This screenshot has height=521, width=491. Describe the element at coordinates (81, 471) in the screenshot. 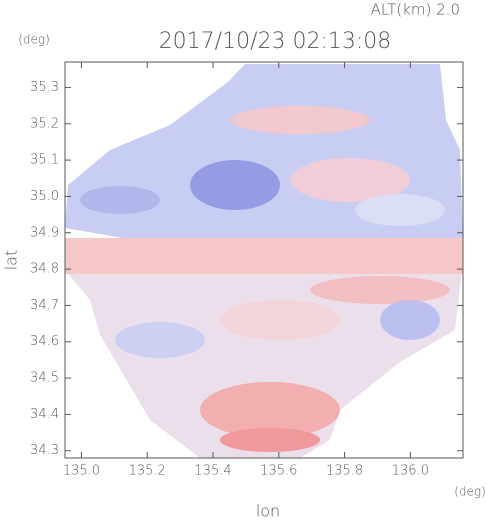

I see `x-tick-label: 135.0` at that location.